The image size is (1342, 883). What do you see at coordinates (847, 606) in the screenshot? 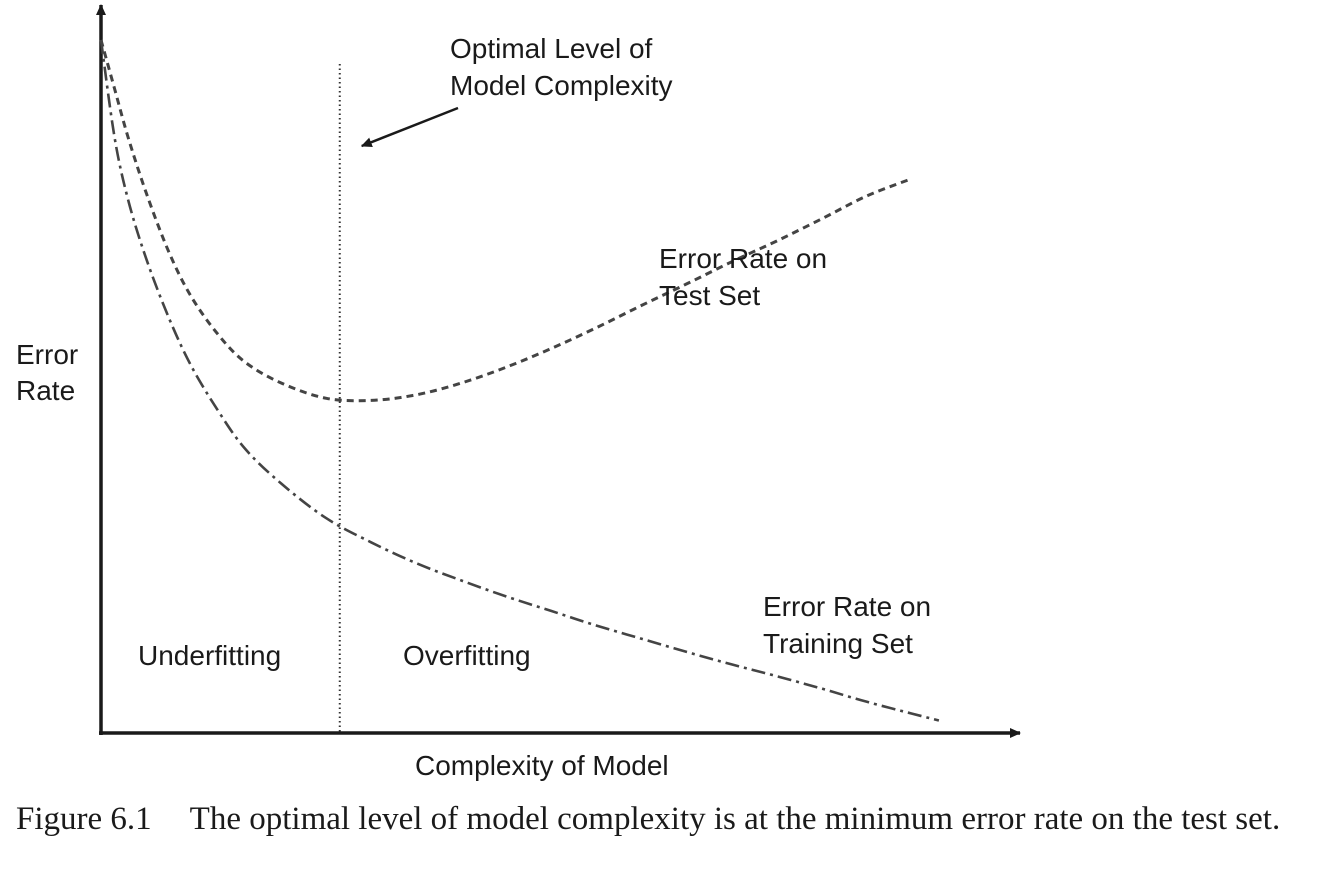
I see `training-label-line-1: Error Rate on` at bounding box center [847, 606].